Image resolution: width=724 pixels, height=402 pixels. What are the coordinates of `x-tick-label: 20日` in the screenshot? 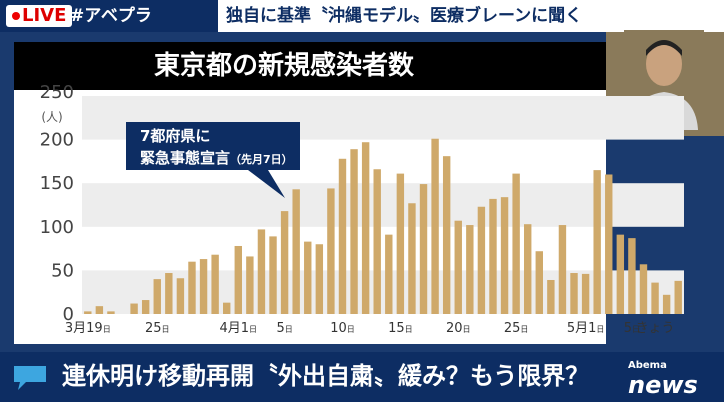 It's located at (458, 328).